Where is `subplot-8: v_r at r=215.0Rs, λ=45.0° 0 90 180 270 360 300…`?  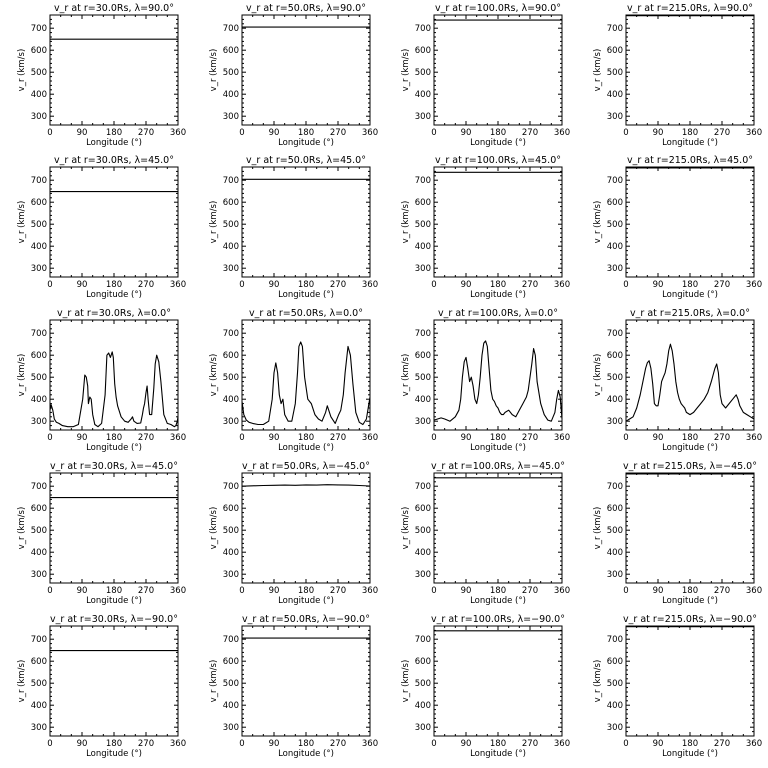 subplot-8: v_r at r=215.0Rs, λ=45.0° 0 90 180 270 360 300… is located at coordinates (677, 227).